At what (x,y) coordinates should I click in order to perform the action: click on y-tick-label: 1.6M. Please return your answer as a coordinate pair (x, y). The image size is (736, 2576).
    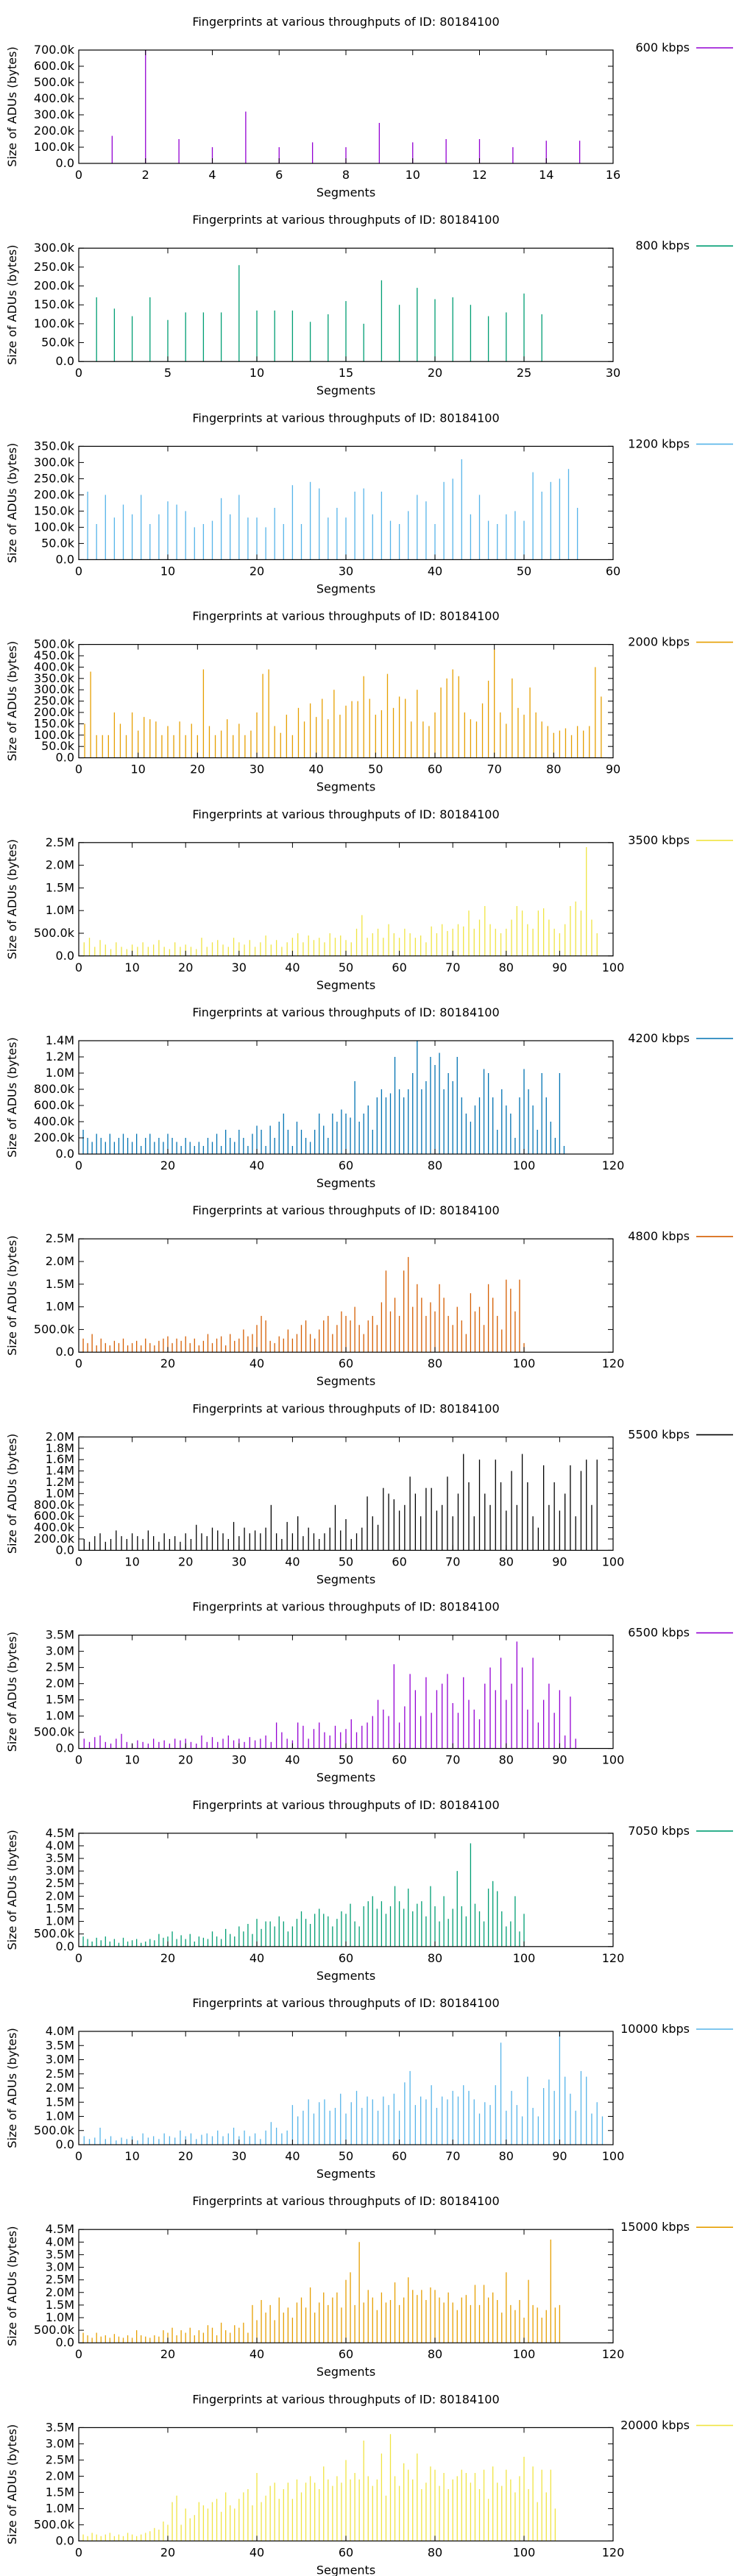
    Looking at the image, I should click on (60, 1459).